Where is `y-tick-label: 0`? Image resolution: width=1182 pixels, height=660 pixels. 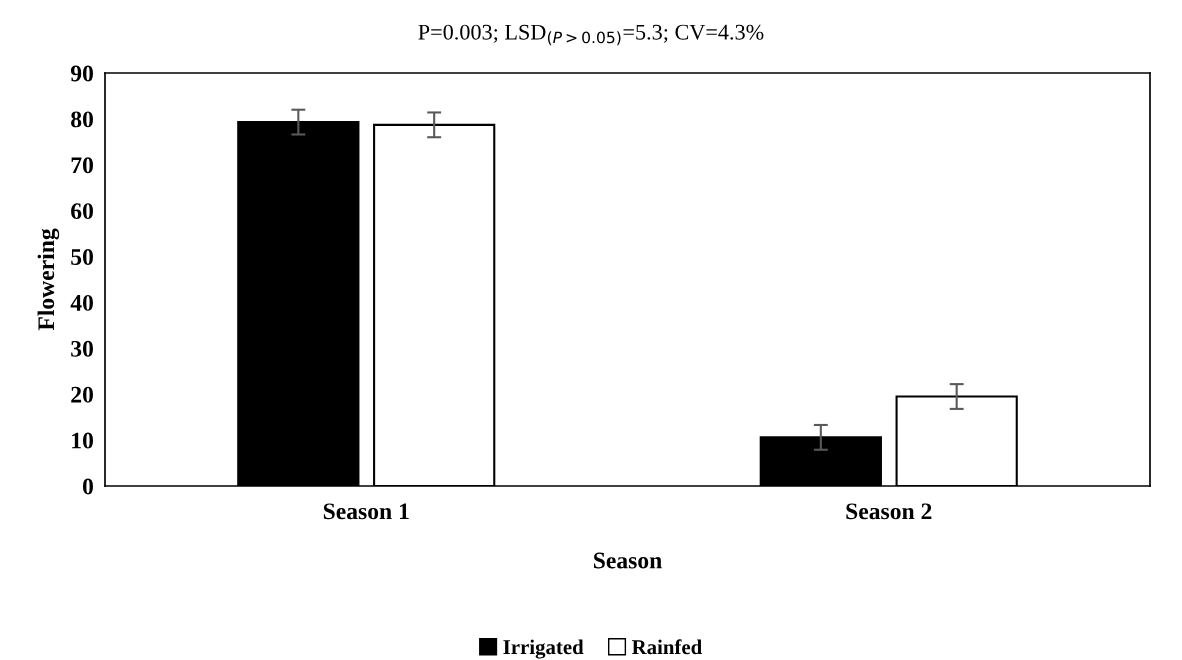 y-tick-label: 0 is located at coordinates (87, 486).